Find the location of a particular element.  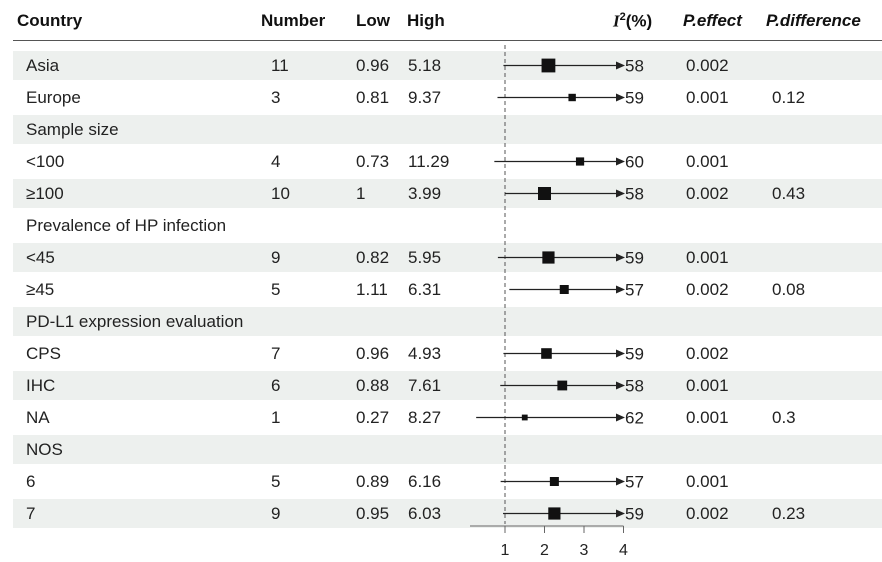

cell-high: 6.16 is located at coordinates (425, 481).